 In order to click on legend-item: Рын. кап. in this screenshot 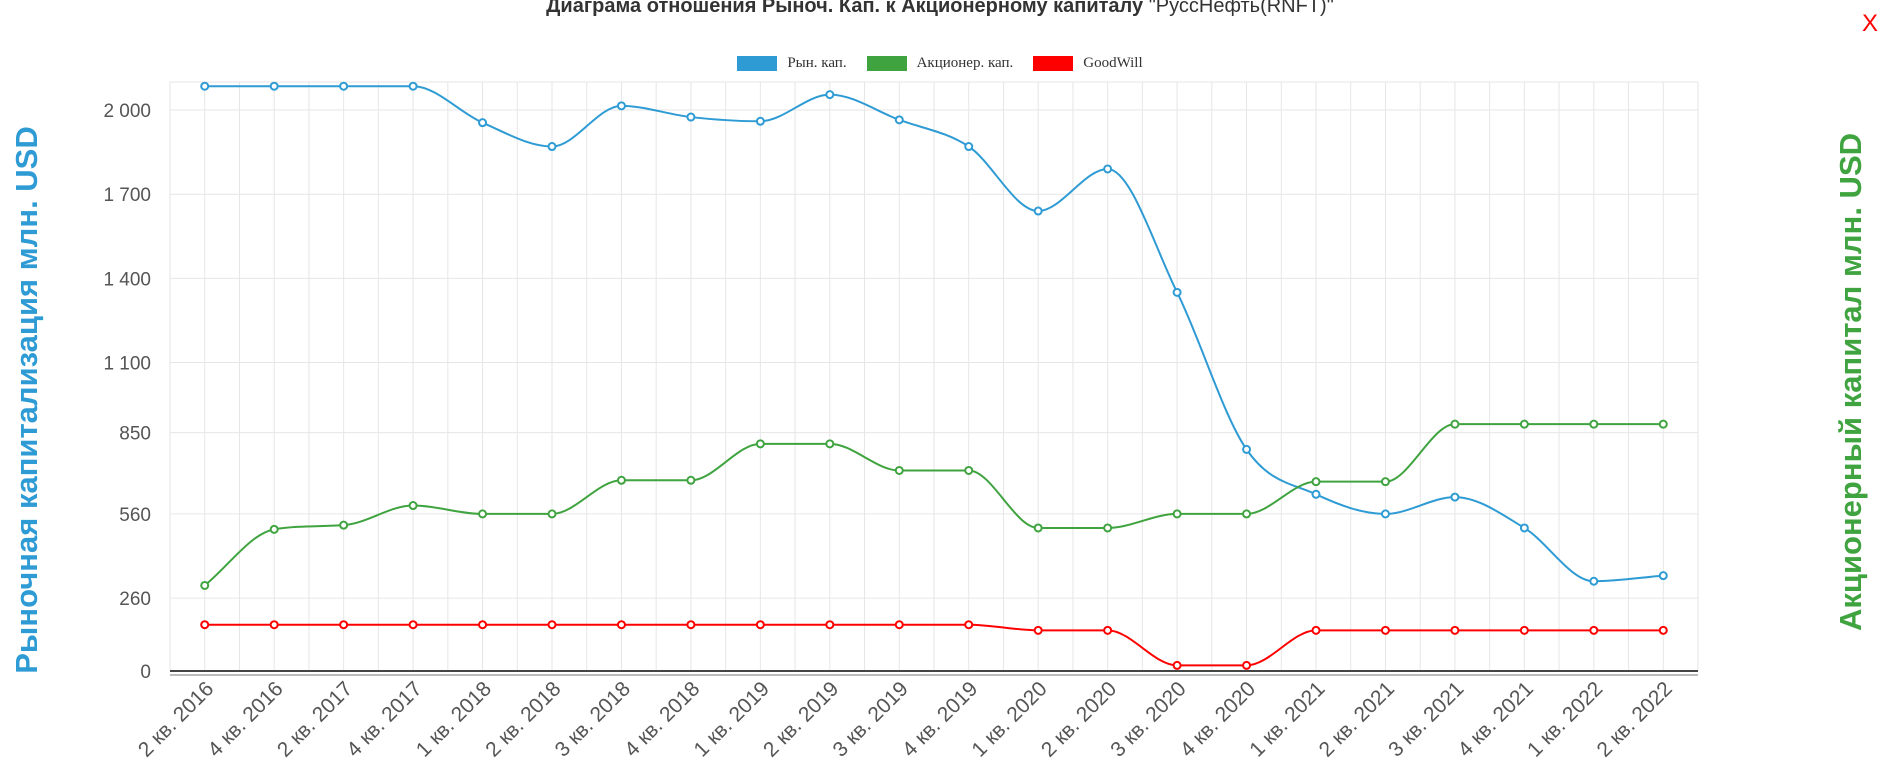, I will do `click(792, 63)`.